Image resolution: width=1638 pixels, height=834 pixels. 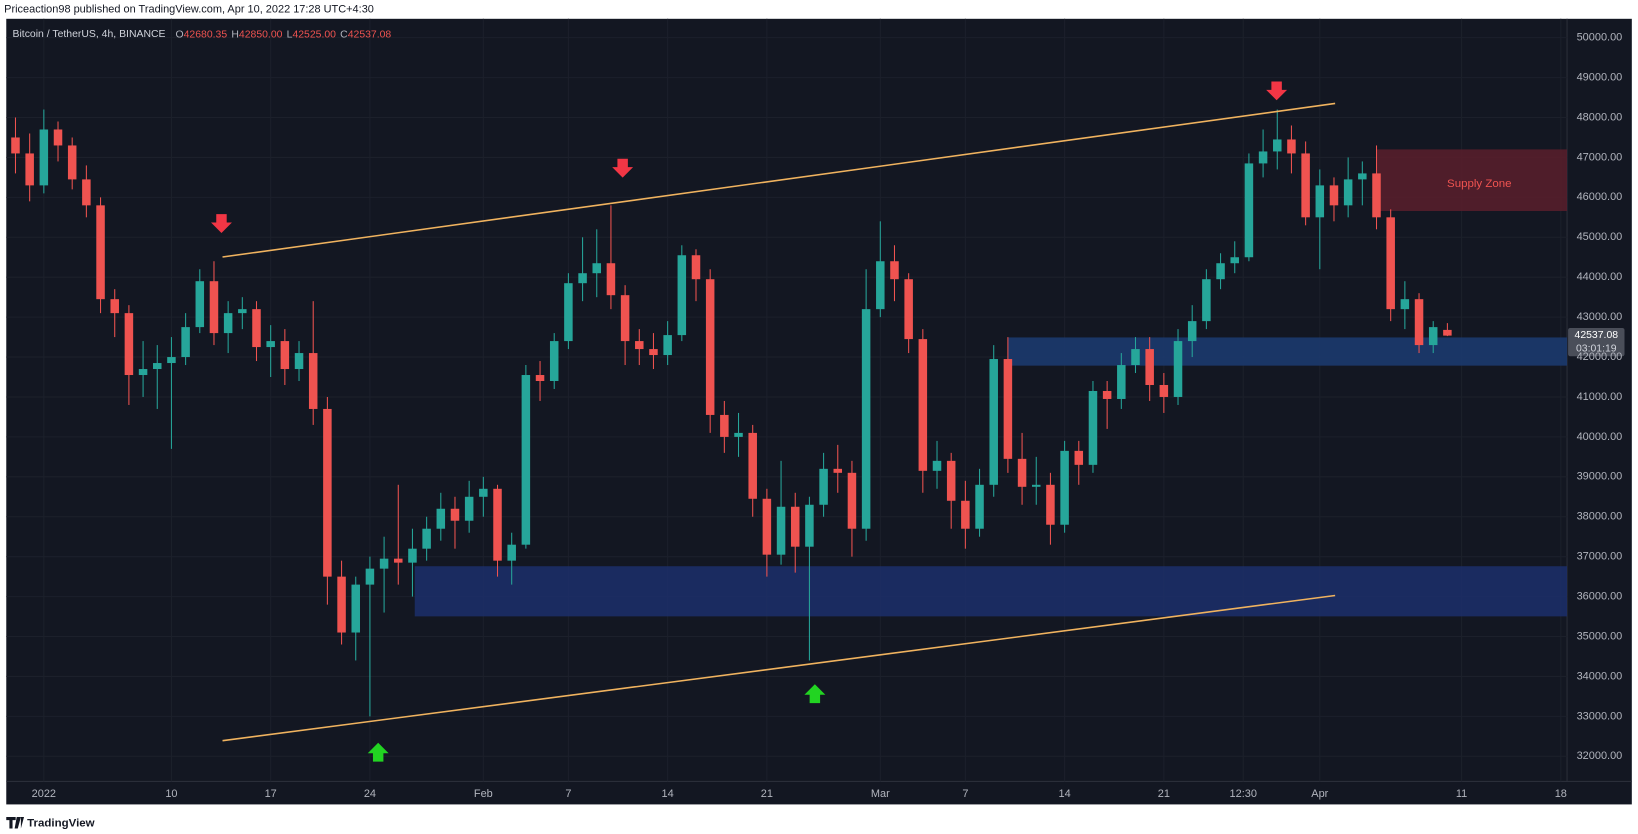 What do you see at coordinates (1600, 117) in the screenshot?
I see `y-tick-label: 48000.00` at bounding box center [1600, 117].